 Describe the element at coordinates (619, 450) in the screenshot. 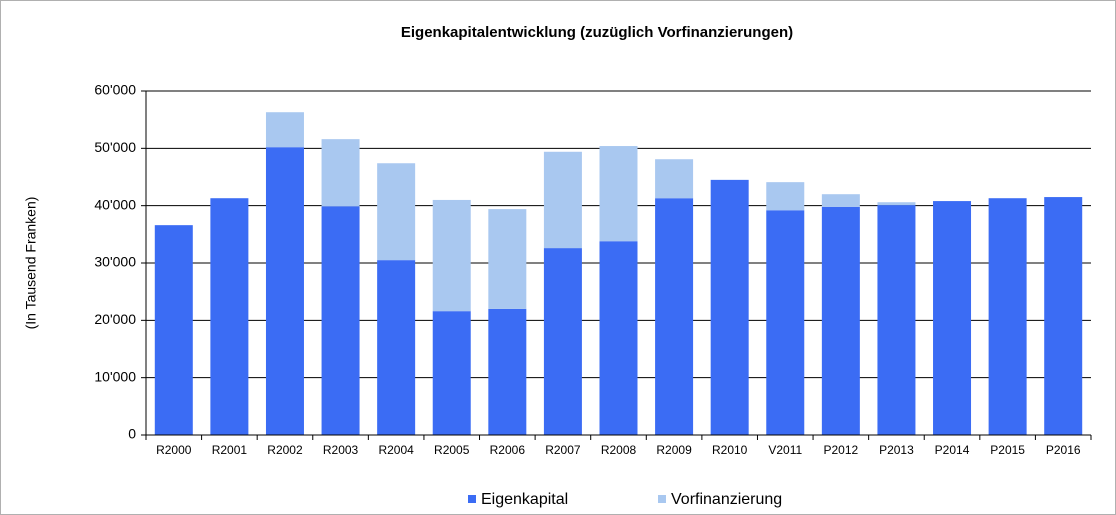

I see `x-tick-label: R2008` at that location.